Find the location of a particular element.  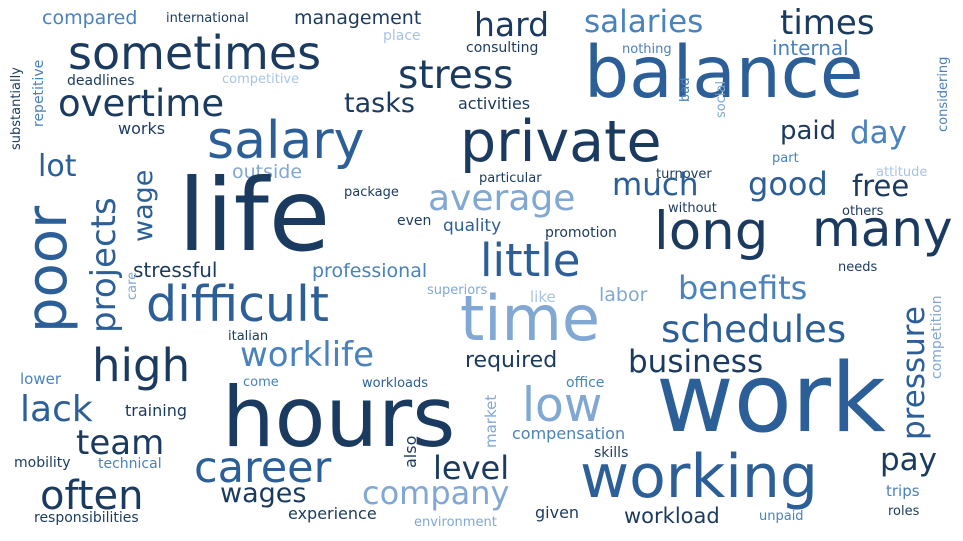

word: without is located at coordinates (692, 208).